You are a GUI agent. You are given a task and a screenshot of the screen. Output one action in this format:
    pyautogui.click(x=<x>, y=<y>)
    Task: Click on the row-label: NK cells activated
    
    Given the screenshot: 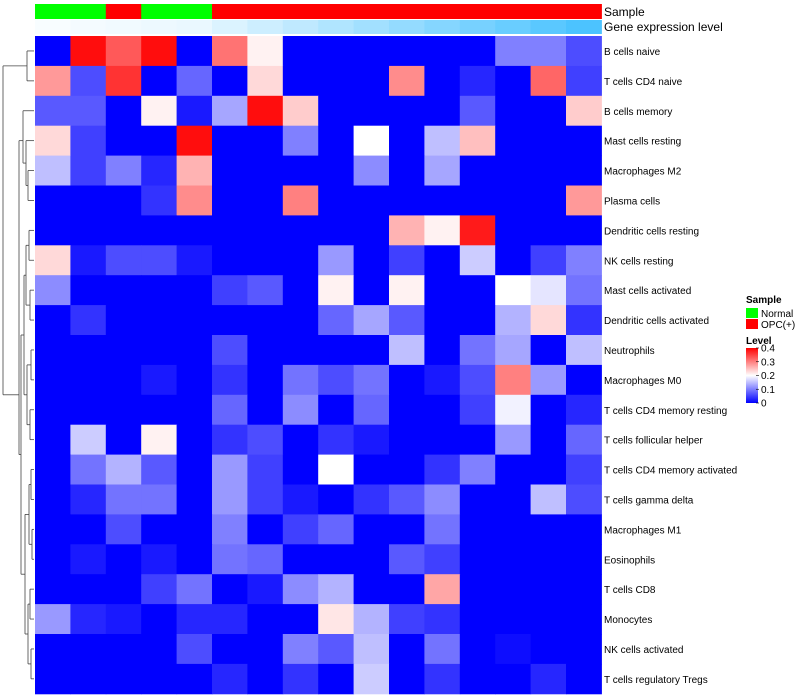 What is the action you would take?
    pyautogui.click(x=643, y=650)
    